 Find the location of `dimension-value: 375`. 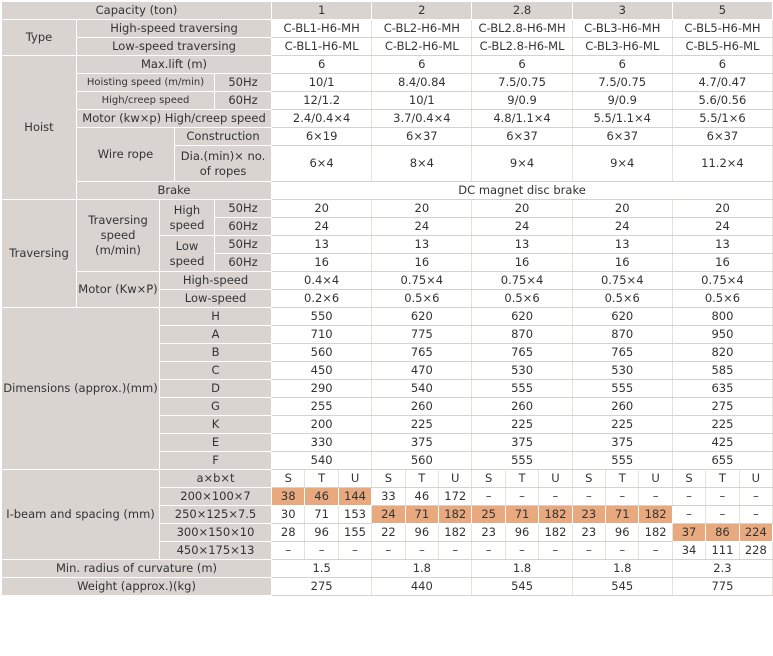

dimension-value: 375 is located at coordinates (422, 442).